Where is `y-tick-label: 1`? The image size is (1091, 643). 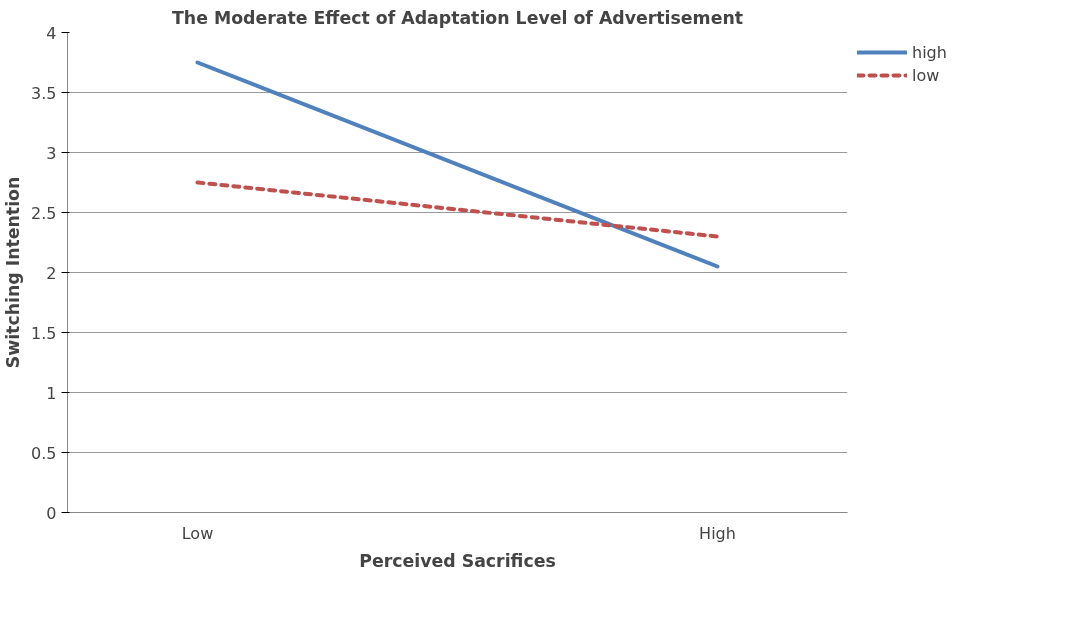 y-tick-label: 1 is located at coordinates (51, 393).